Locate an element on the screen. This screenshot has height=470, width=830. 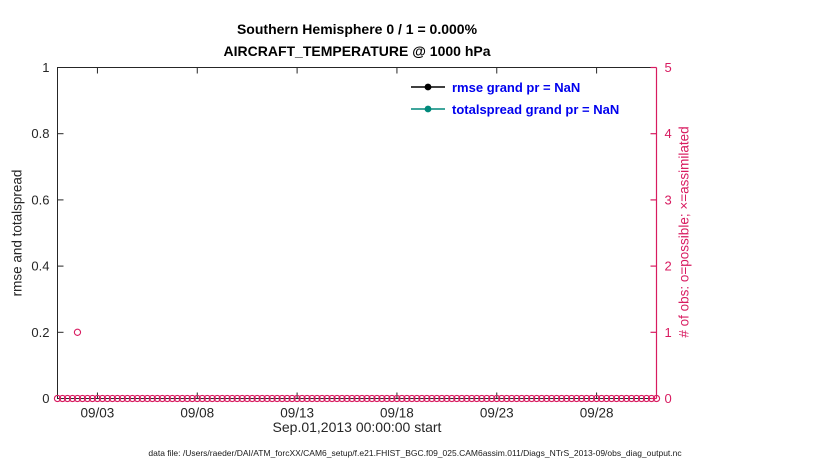
svg-text: 3 is located at coordinates (668, 199).